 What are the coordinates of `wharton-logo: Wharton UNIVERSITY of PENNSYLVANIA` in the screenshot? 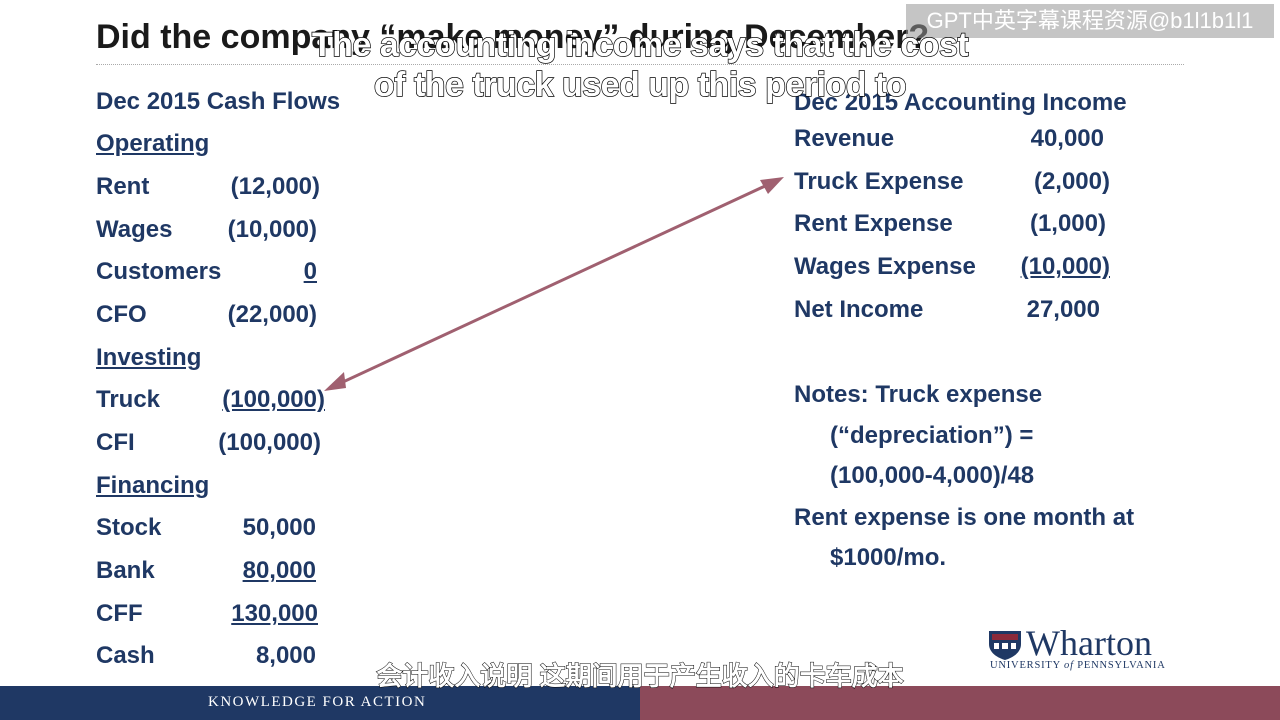 It's located at (1093, 647).